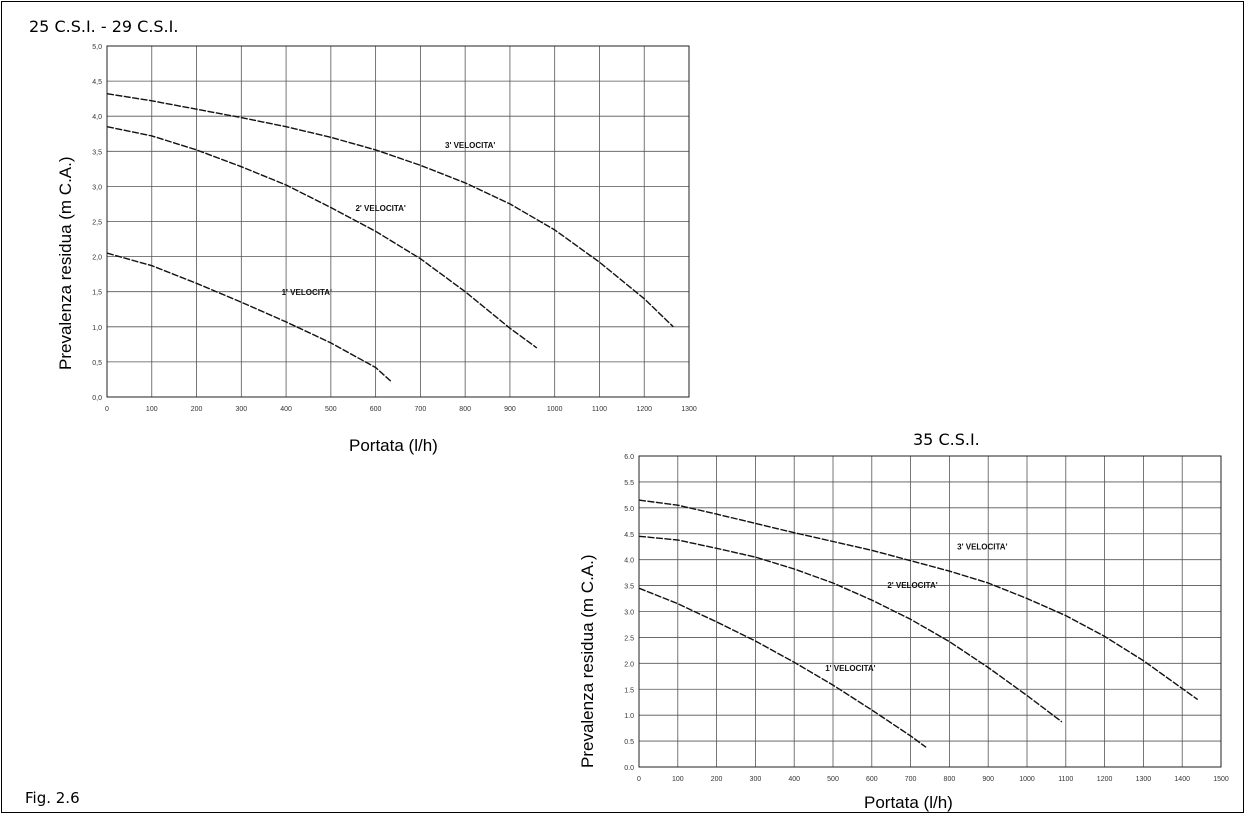 Image resolution: width=1247 pixels, height=816 pixels. Describe the element at coordinates (421, 409) in the screenshot. I see `chart1-x-tick-label: 700` at that location.